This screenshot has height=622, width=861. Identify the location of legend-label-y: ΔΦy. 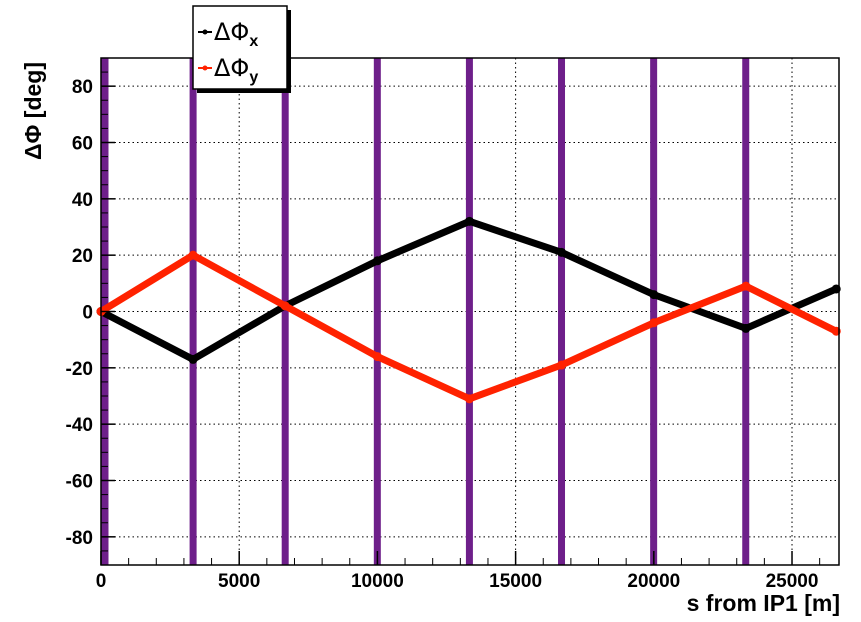
(236, 70).